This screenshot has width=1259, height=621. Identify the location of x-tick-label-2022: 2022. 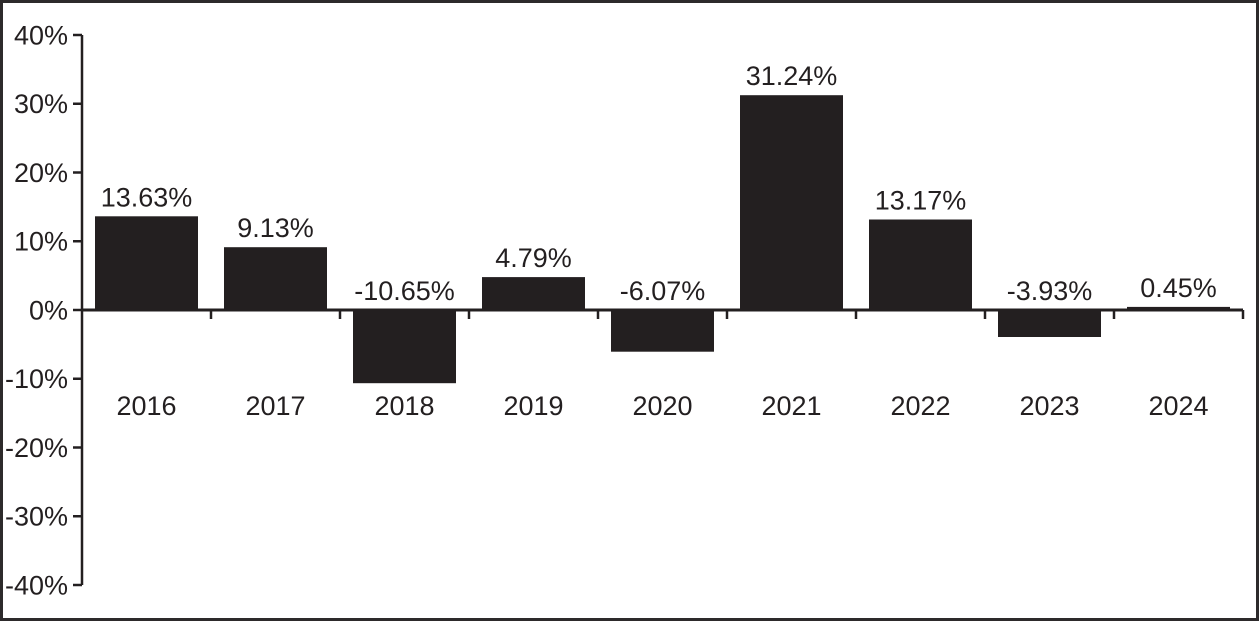
(920, 406).